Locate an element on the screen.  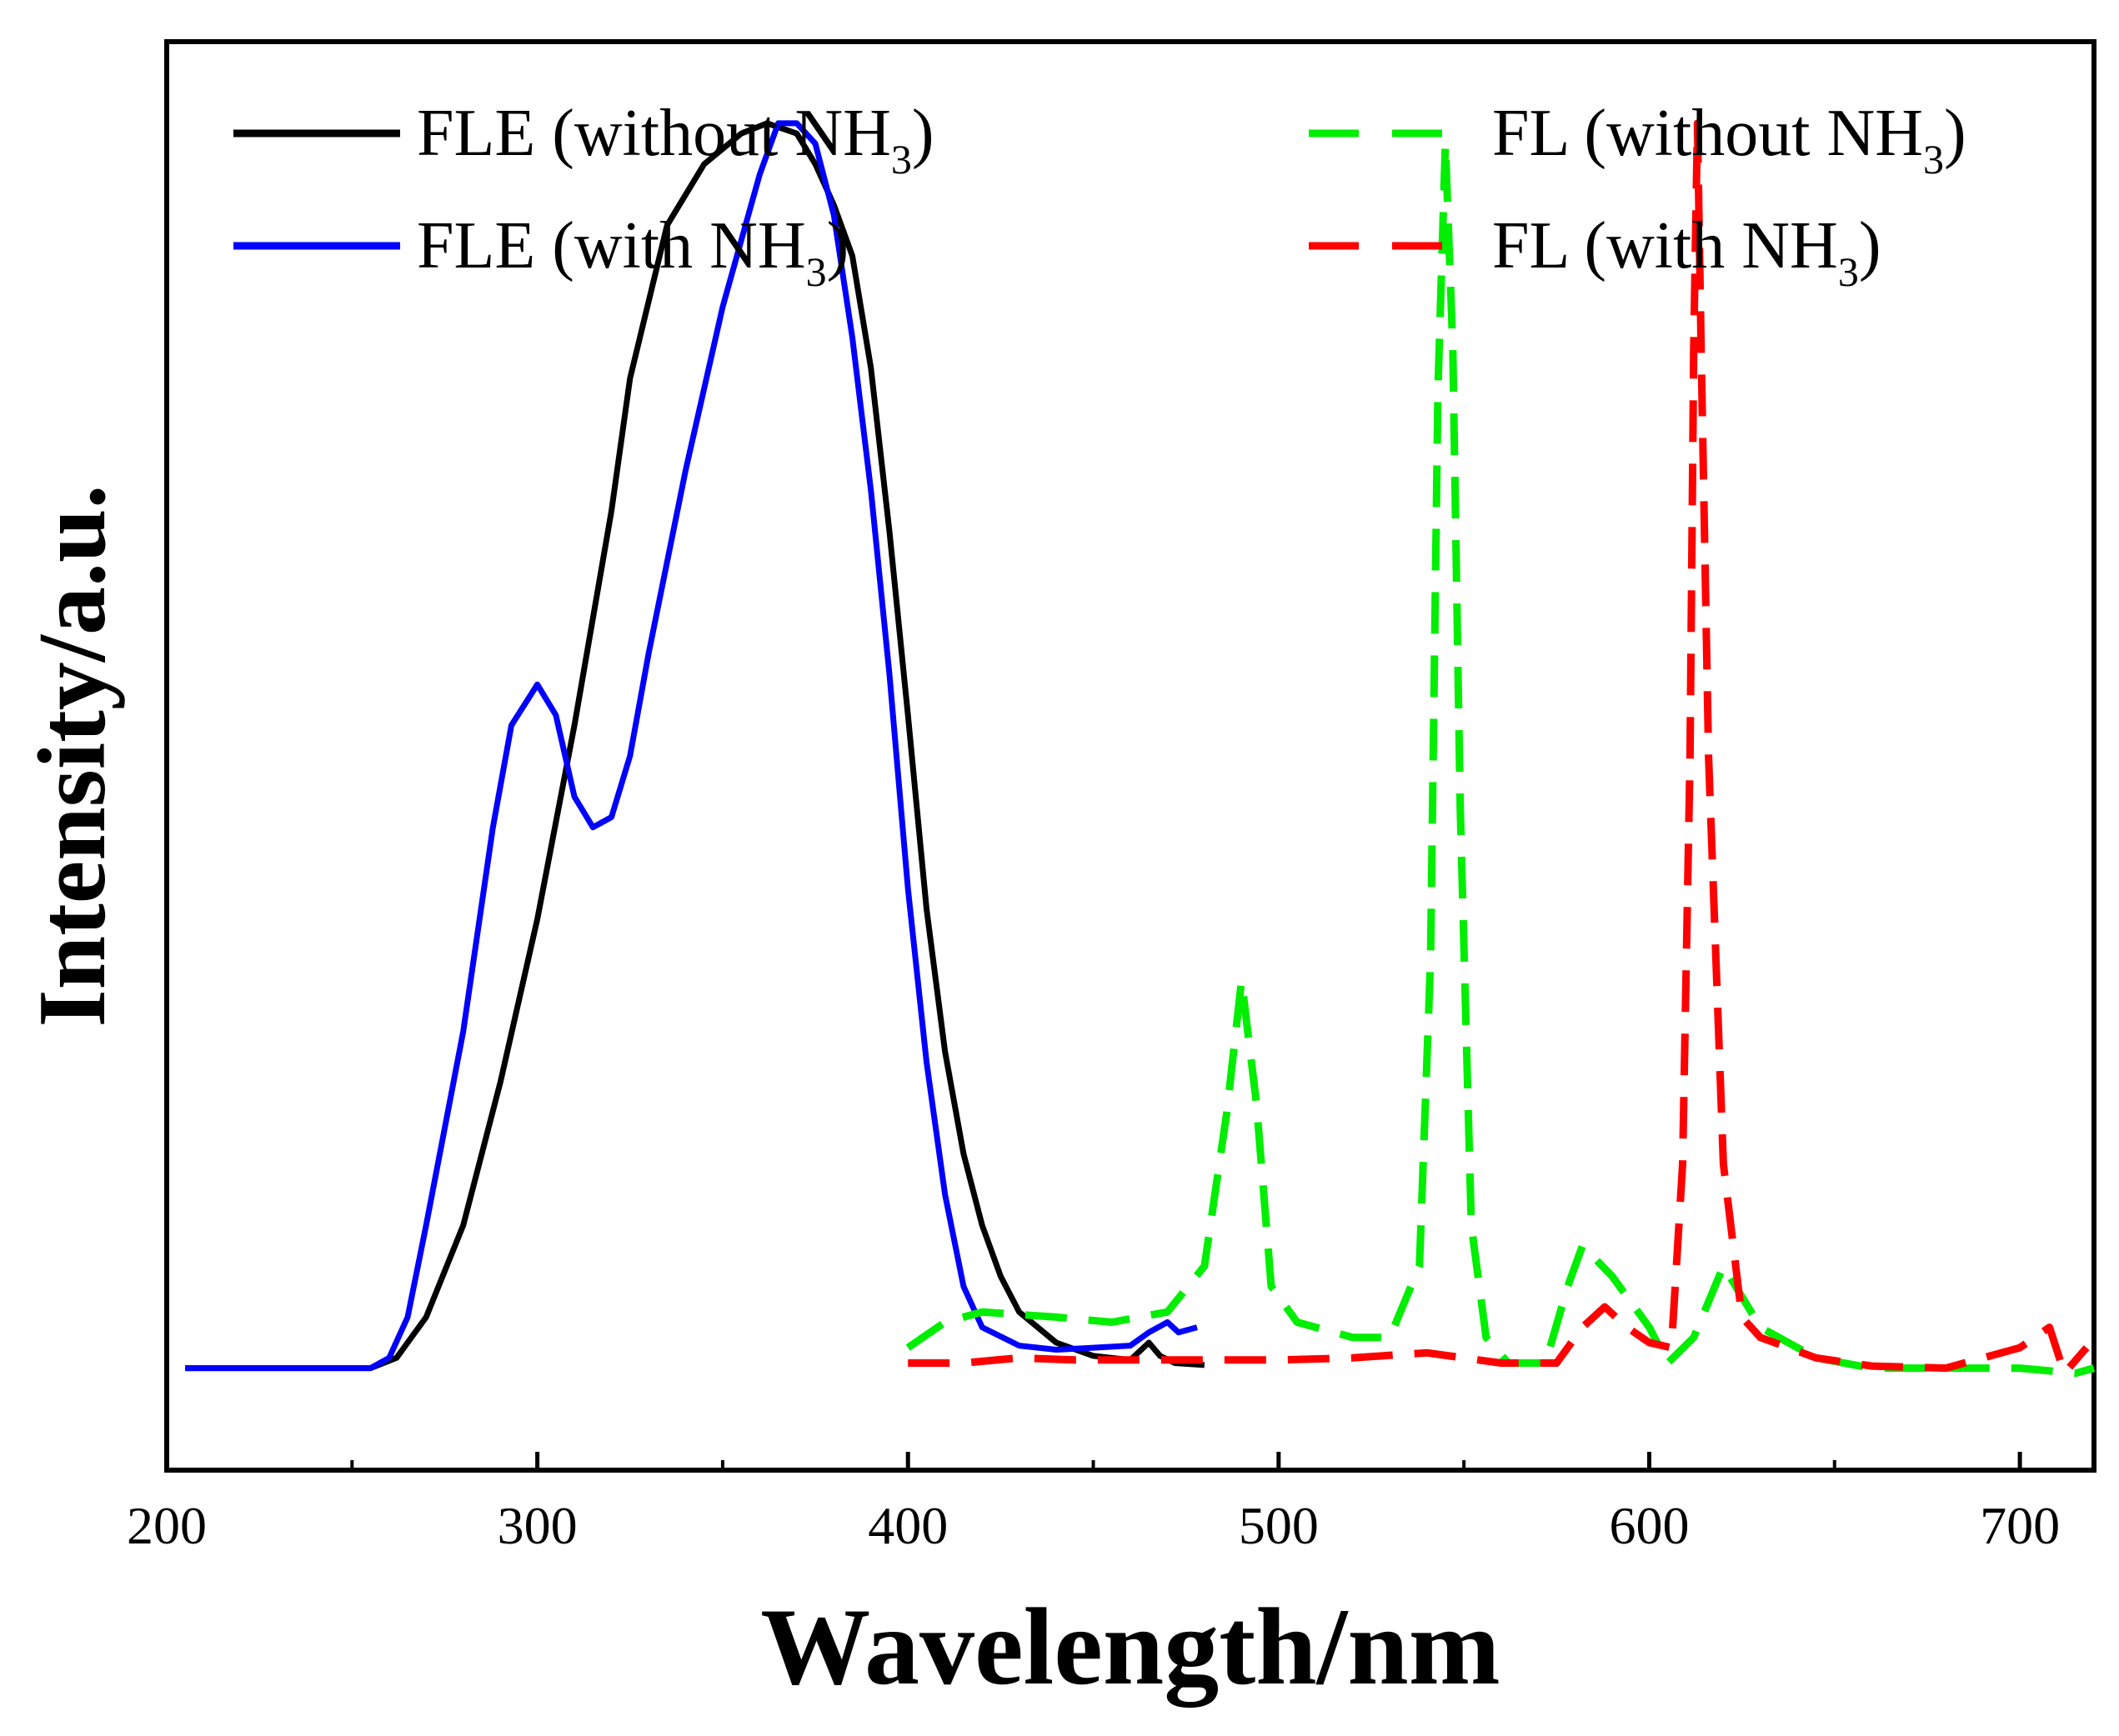
x-tick-label: 600 is located at coordinates (1649, 1525).